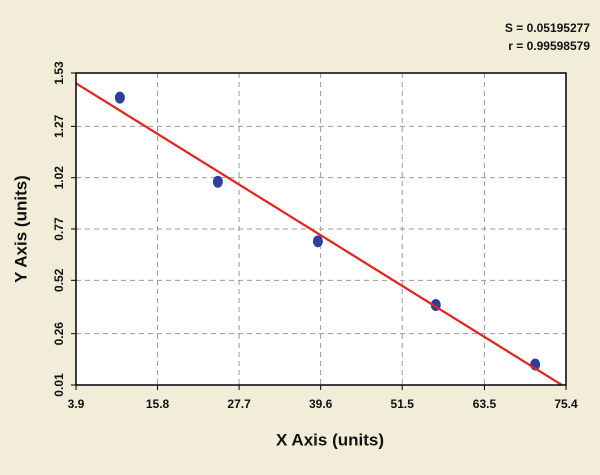 The width and height of the screenshot is (600, 475). I want to click on x-tick-label: 39.6, so click(321, 404).